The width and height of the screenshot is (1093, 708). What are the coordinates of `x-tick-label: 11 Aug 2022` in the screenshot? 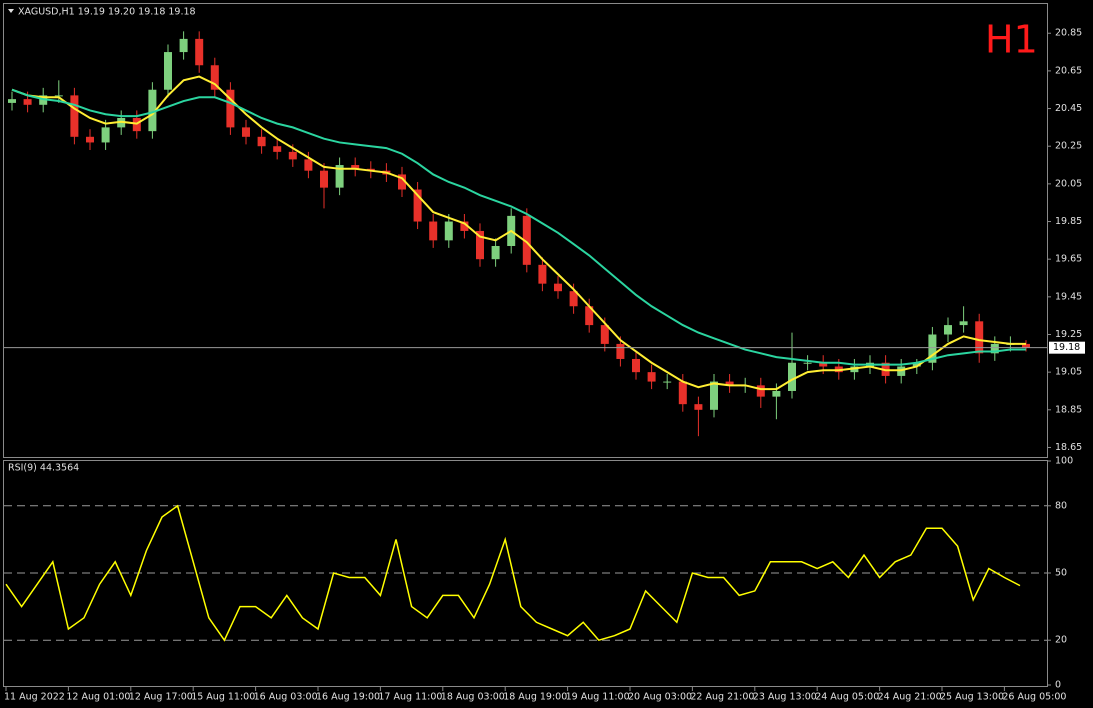 It's located at (34, 697).